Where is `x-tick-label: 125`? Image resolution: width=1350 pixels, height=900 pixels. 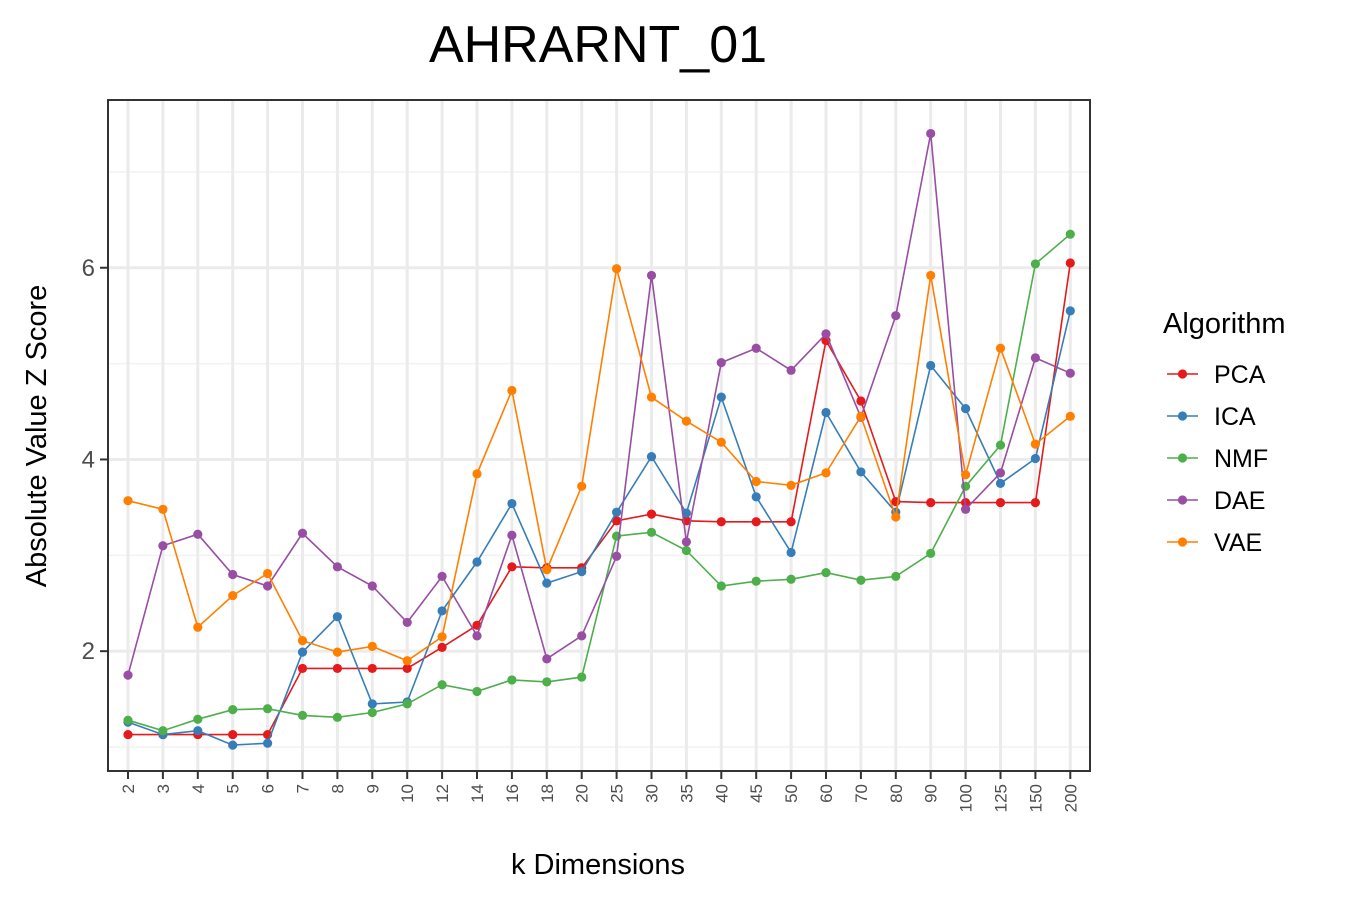 x-tick-label: 125 is located at coordinates (1001, 798).